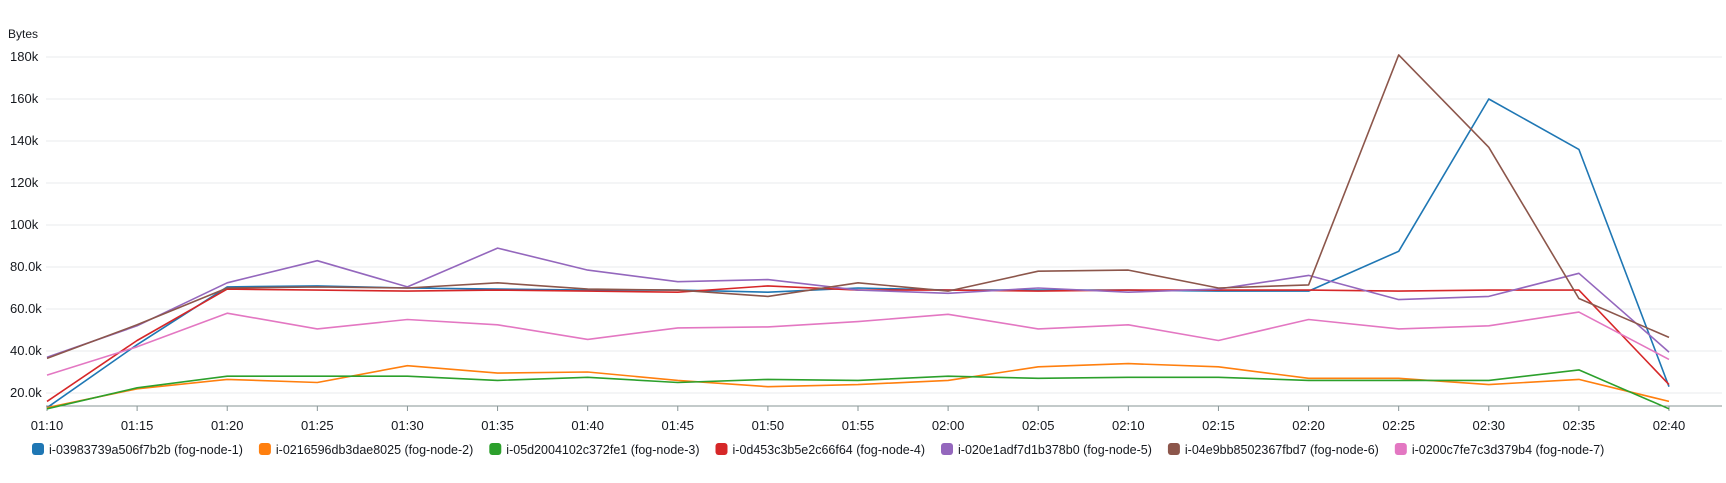 The width and height of the screenshot is (1726, 483). What do you see at coordinates (146, 450) in the screenshot?
I see `legend-label: i-03983739a506f7b2b (fog-node-1)` at bounding box center [146, 450].